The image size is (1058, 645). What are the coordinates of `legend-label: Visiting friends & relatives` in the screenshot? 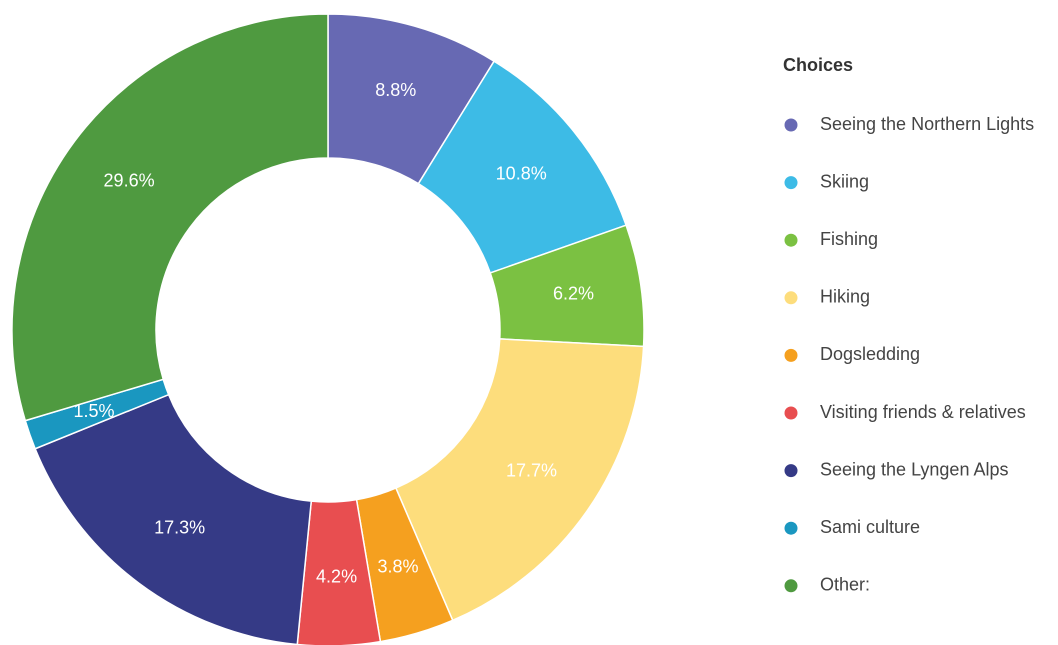 It's located at (923, 412).